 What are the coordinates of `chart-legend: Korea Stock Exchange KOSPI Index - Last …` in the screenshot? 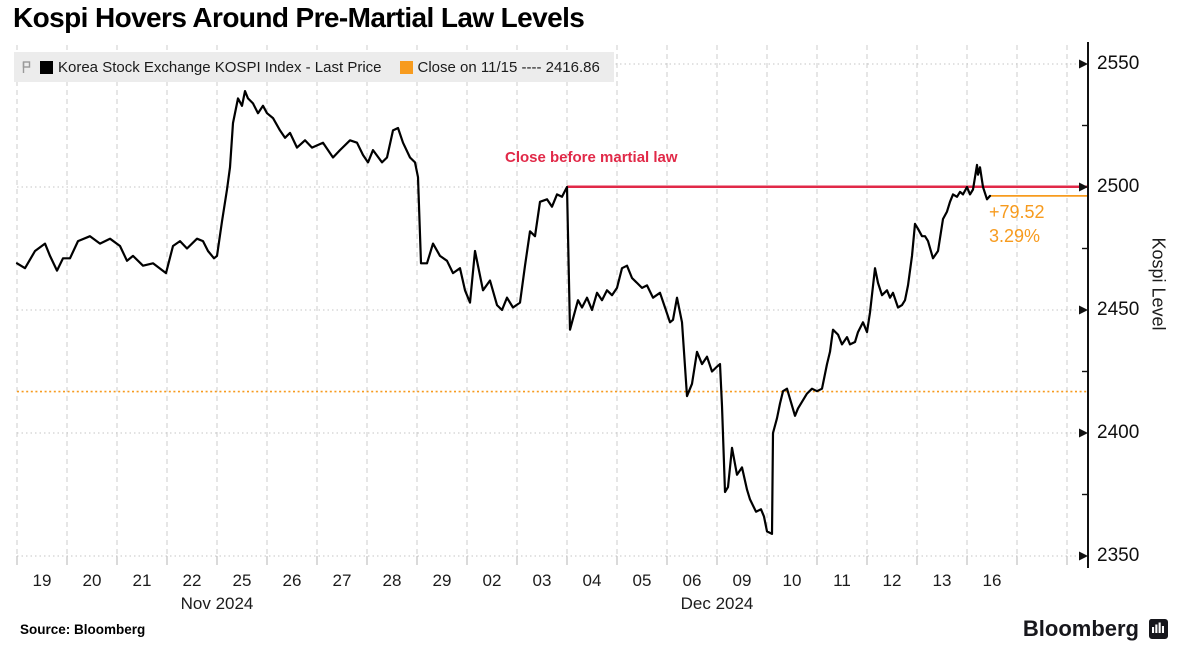 It's located at (314, 67).